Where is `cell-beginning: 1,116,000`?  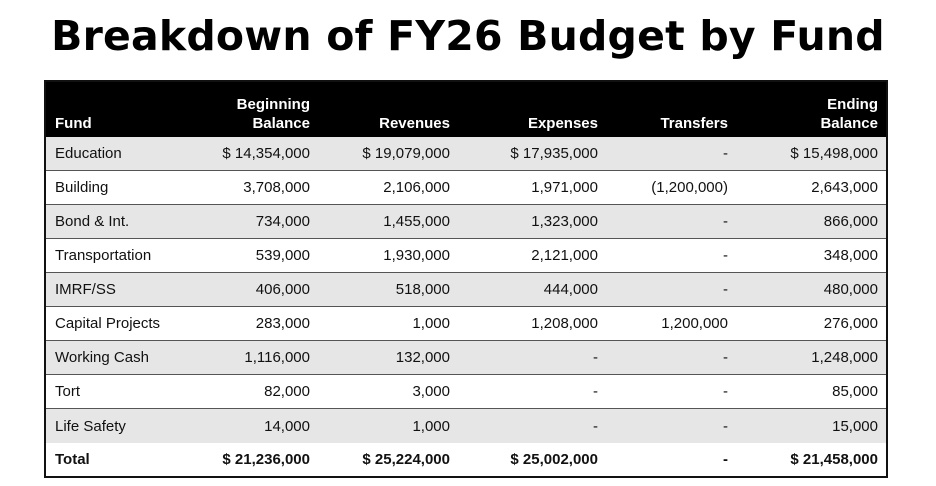
cell-beginning: 1,116,000 is located at coordinates (277, 357).